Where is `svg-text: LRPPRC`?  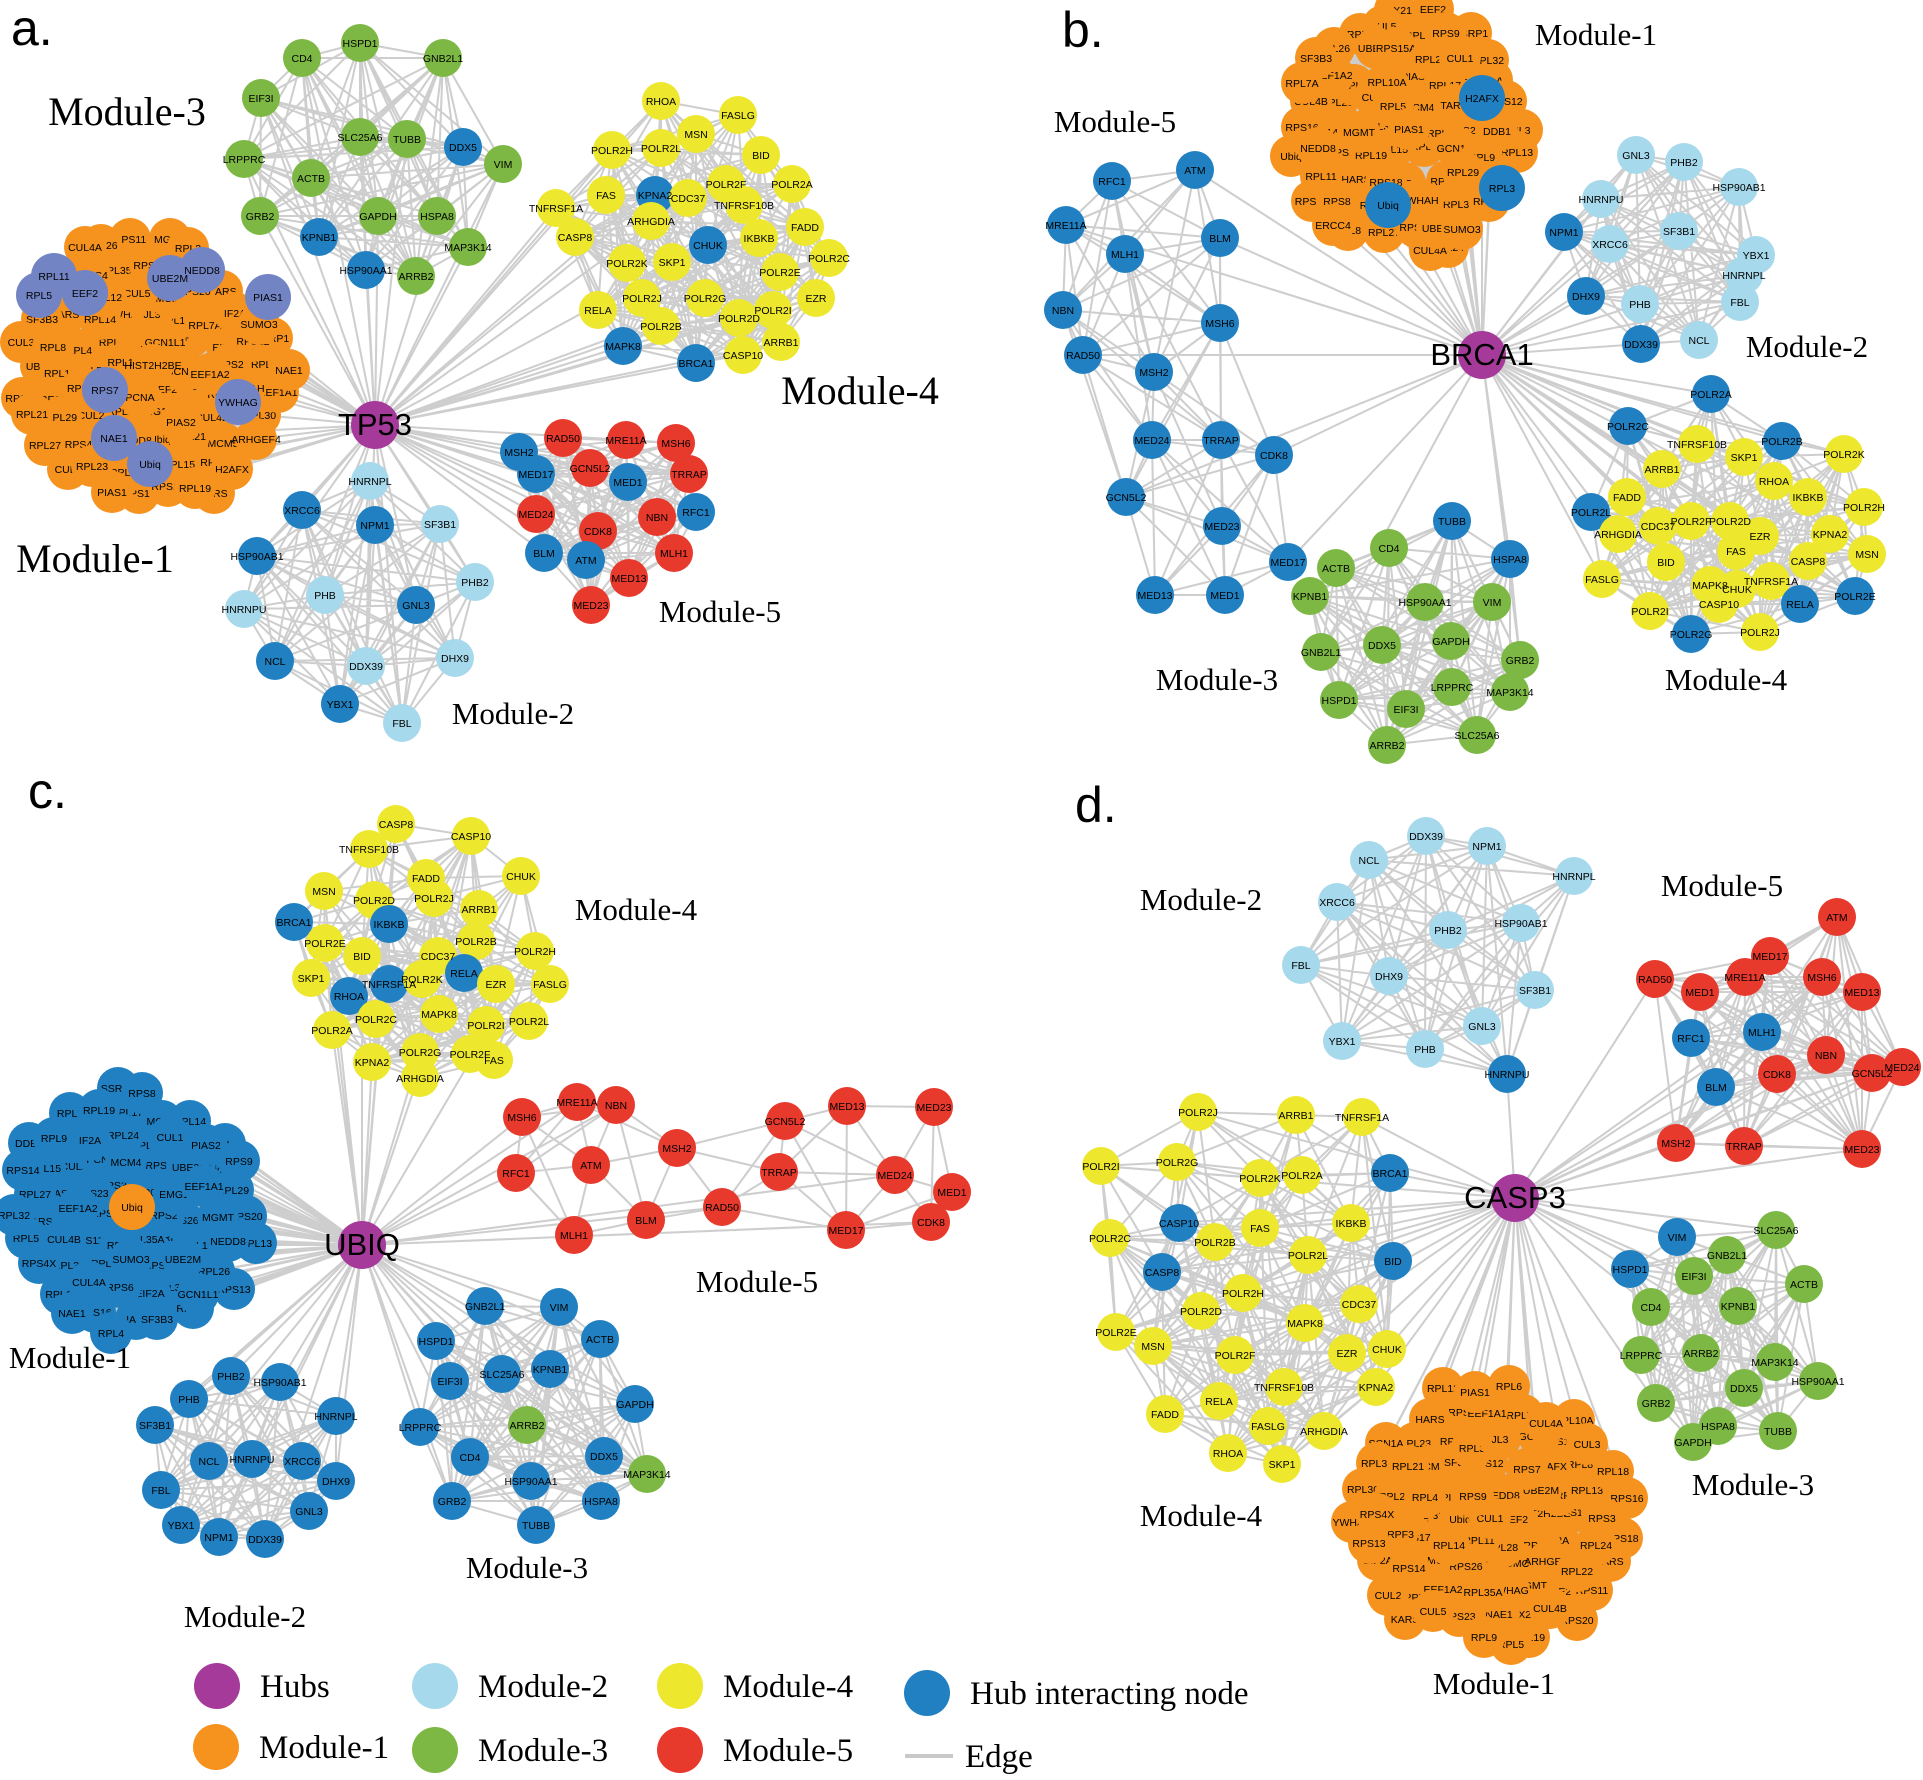 svg-text: LRPPRC is located at coordinates (1641, 1356).